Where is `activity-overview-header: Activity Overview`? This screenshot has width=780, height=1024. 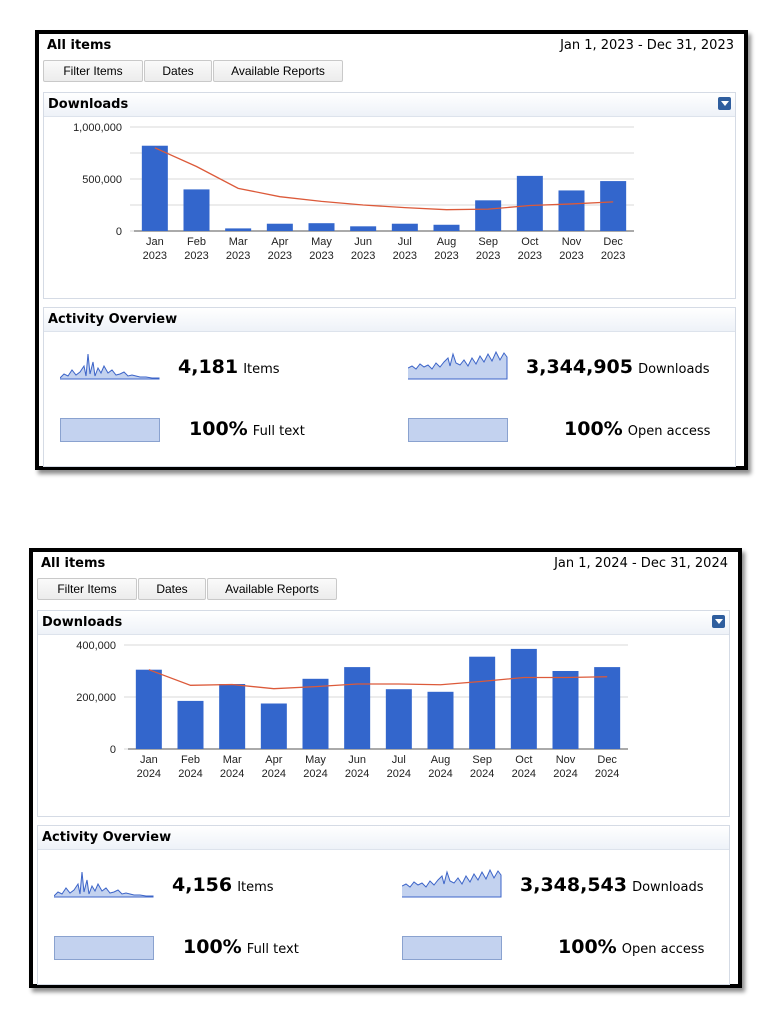
activity-overview-header: Activity Overview is located at coordinates (389, 320).